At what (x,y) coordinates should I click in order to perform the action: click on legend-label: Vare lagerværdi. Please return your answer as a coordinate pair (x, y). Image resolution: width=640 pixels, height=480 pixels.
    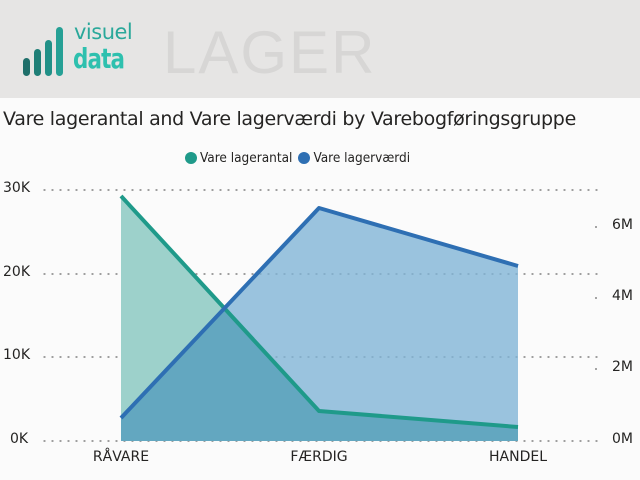
    Looking at the image, I should click on (362, 158).